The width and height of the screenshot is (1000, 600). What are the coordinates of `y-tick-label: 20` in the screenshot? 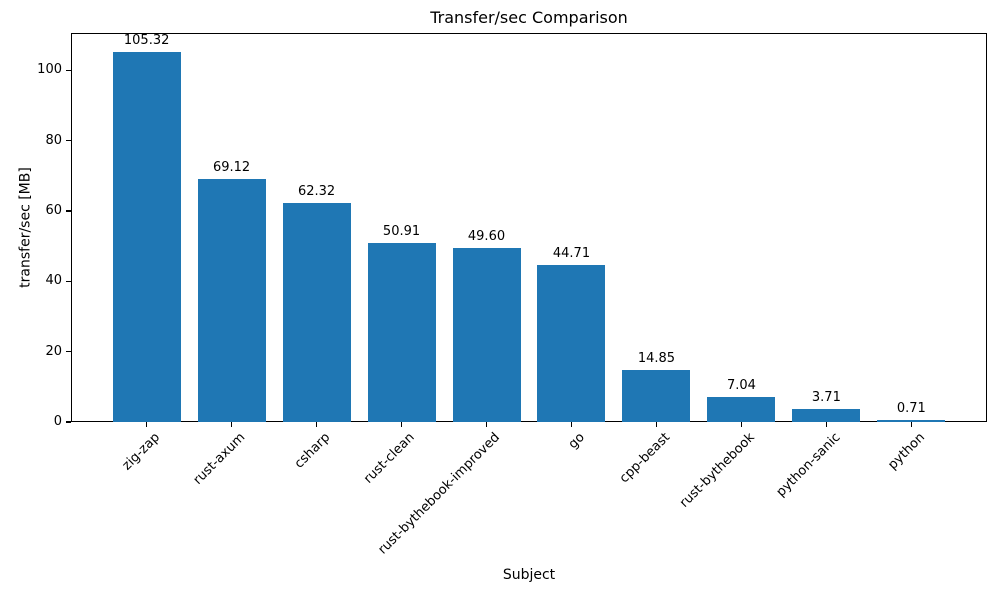 It's located at (53, 351).